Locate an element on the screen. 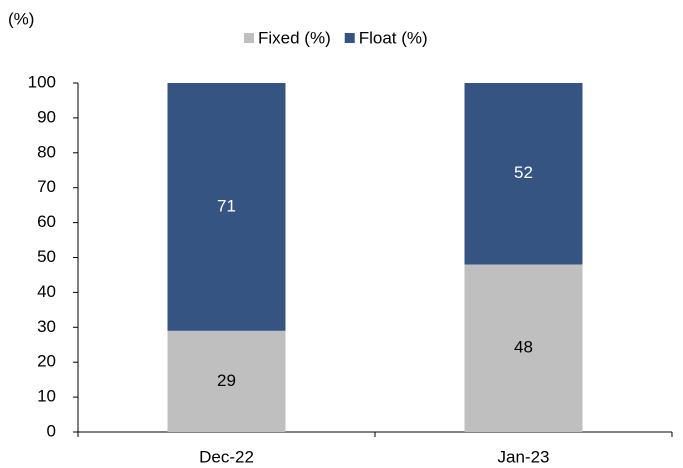 The image size is (683, 468). y-tick-label: 20 is located at coordinates (46, 361).